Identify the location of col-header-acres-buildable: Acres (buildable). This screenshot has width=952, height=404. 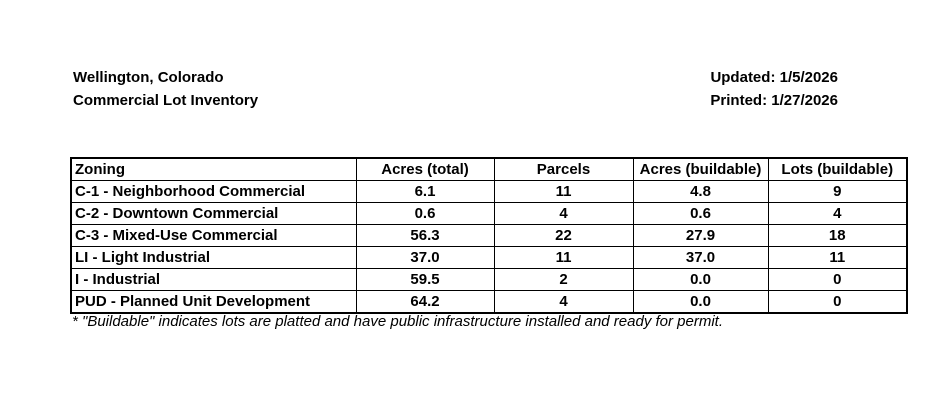
(700, 169).